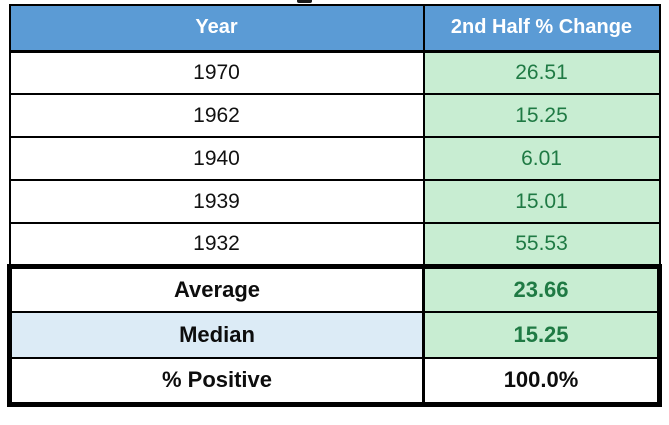 This screenshot has width=669, height=425. I want to click on cropped-title-remnant, so click(304, 1).